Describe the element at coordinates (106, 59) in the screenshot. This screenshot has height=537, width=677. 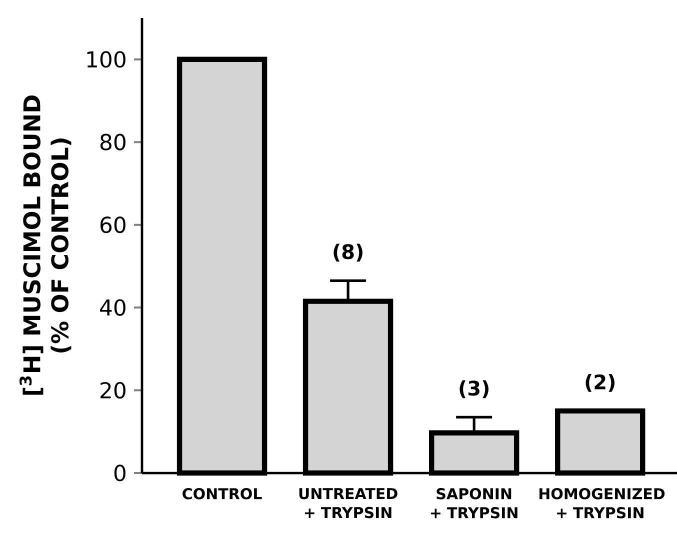
I see `y-tick-label: 100` at that location.